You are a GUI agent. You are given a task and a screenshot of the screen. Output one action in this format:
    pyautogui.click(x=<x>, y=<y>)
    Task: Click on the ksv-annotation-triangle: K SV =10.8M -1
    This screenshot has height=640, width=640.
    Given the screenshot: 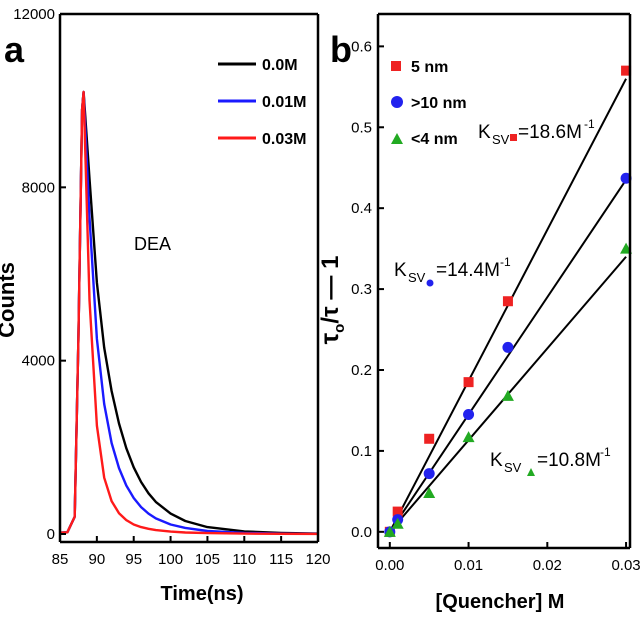 What is the action you would take?
    pyautogui.click(x=550, y=460)
    